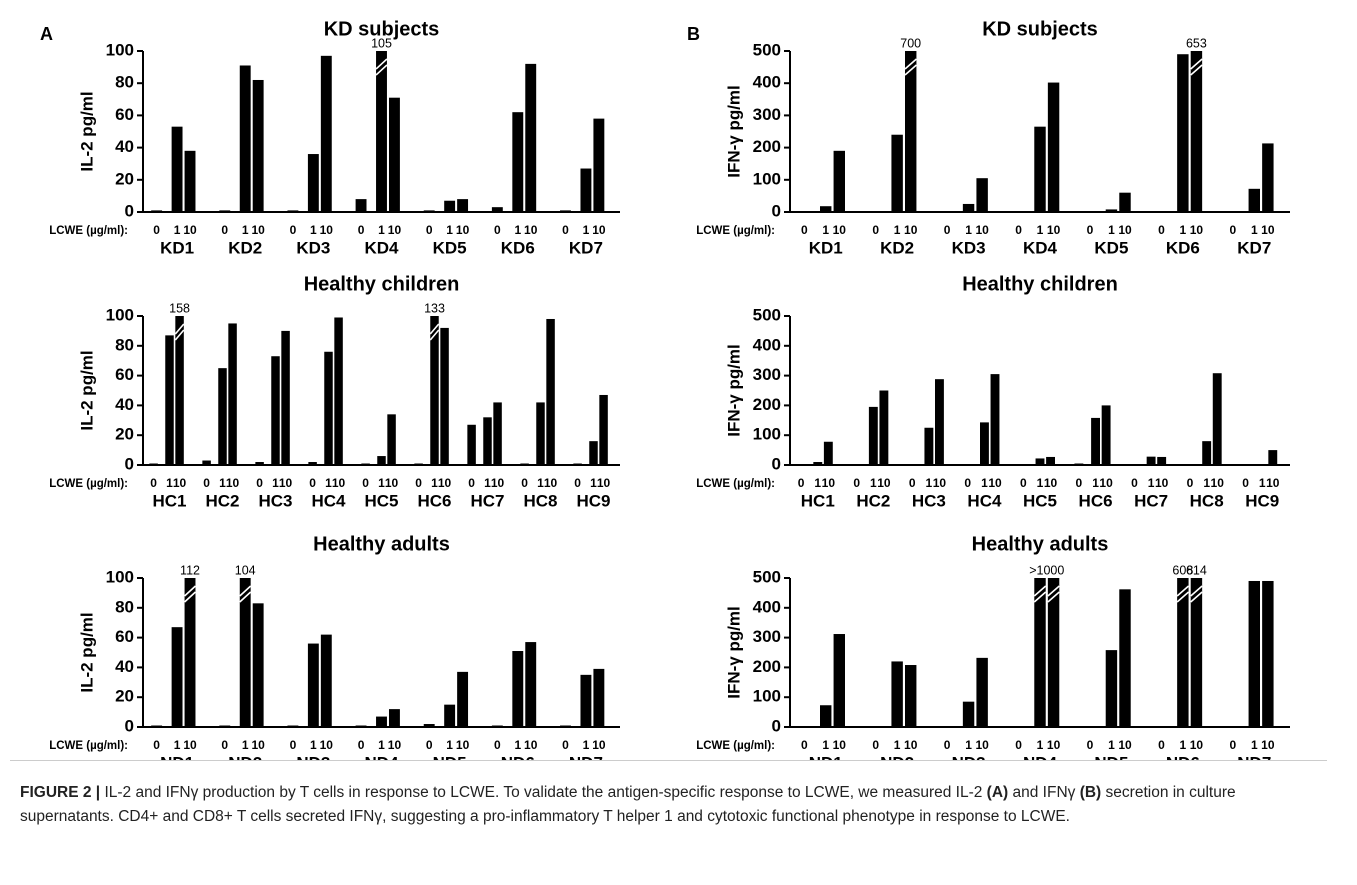 The width and height of the screenshot is (1357, 885). What do you see at coordinates (177, 756) in the screenshot?
I see `x-tick-label: ND1` at bounding box center [177, 756].